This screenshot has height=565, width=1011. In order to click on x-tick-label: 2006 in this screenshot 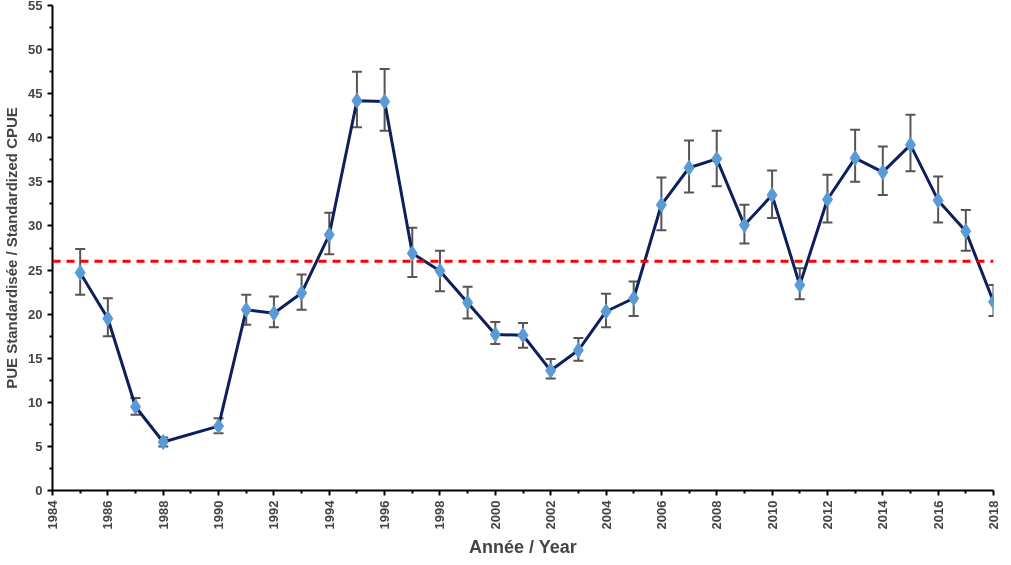, I will do `click(661, 515)`.